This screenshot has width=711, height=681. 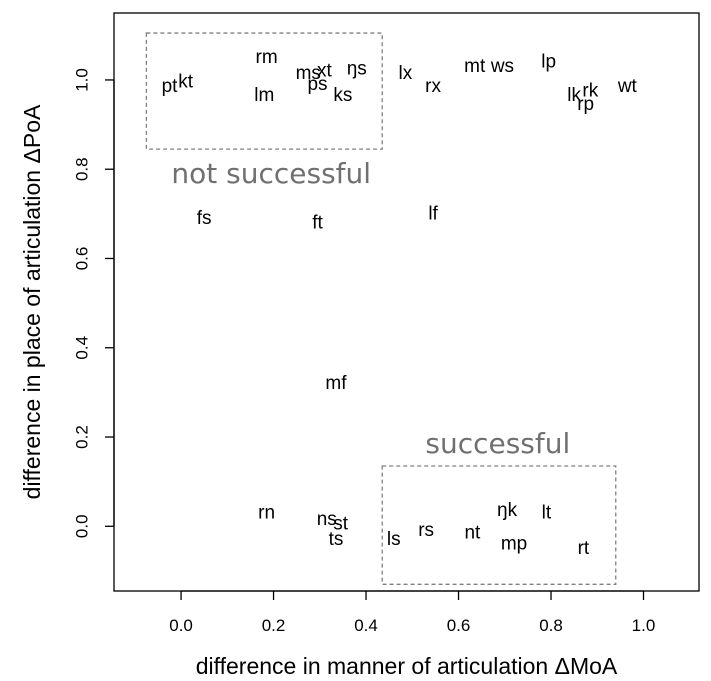 What do you see at coordinates (204, 218) in the screenshot?
I see `data-point-label: fs` at bounding box center [204, 218].